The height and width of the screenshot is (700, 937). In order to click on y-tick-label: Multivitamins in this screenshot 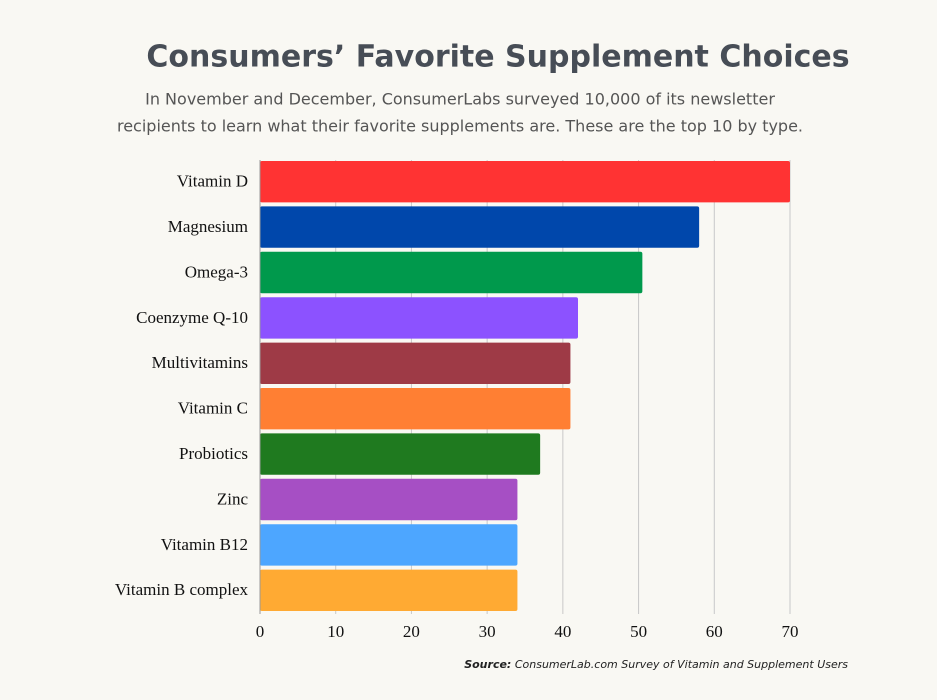, I will do `click(200, 362)`.